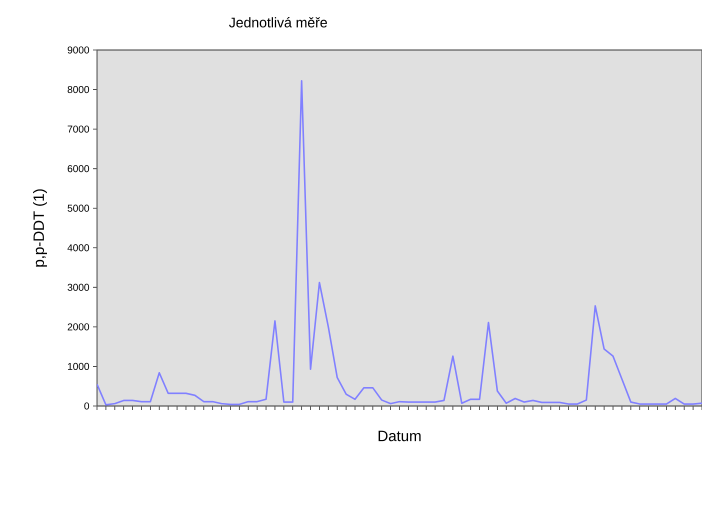 This screenshot has width=702, height=520. Describe the element at coordinates (278, 22) in the screenshot. I see `chart-title: Jednotlivá měře` at that location.